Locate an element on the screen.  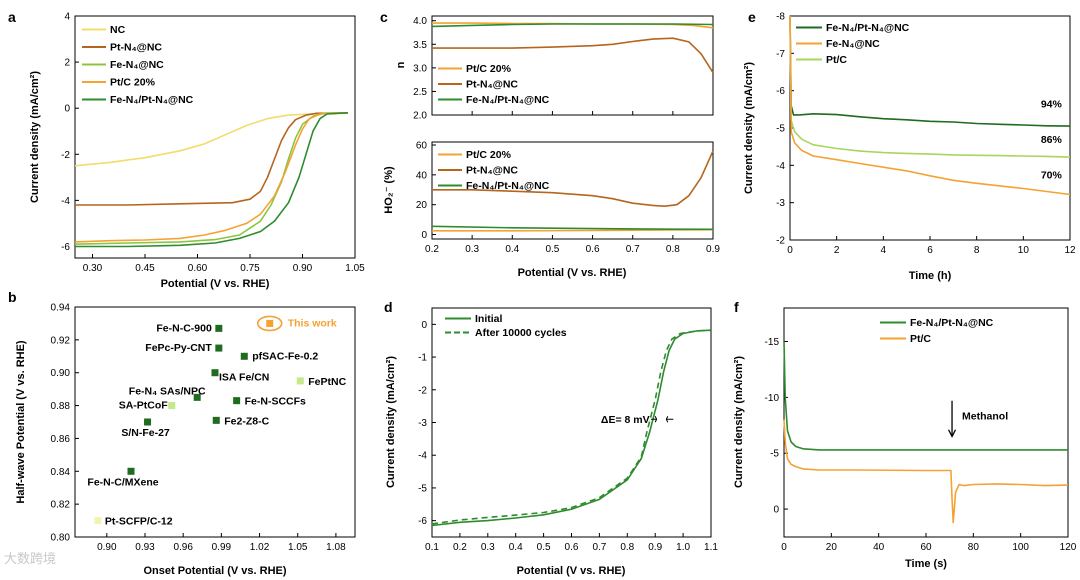
legend-label-c-bottom: Pt/C 20% is located at coordinates (489, 155).